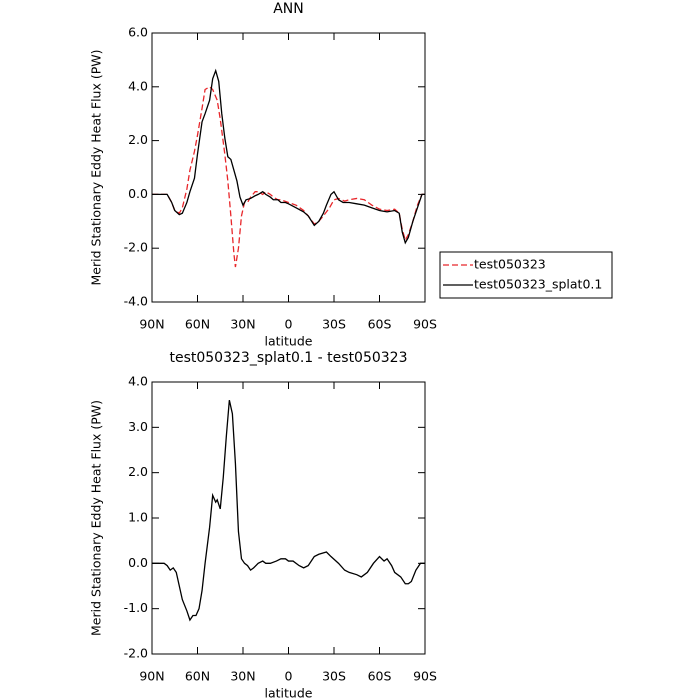 The width and height of the screenshot is (700, 700). Describe the element at coordinates (136, 607) in the screenshot. I see `y-tick-label: -1.0` at that location.